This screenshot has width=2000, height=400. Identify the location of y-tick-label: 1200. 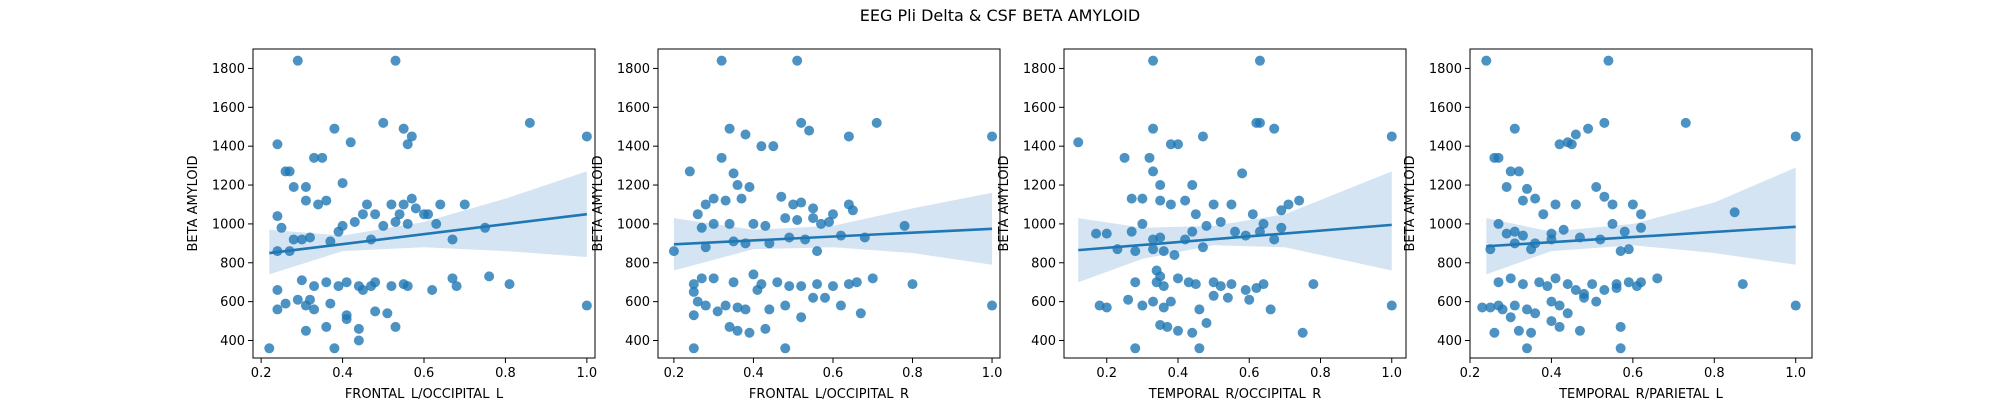
(1445, 186).